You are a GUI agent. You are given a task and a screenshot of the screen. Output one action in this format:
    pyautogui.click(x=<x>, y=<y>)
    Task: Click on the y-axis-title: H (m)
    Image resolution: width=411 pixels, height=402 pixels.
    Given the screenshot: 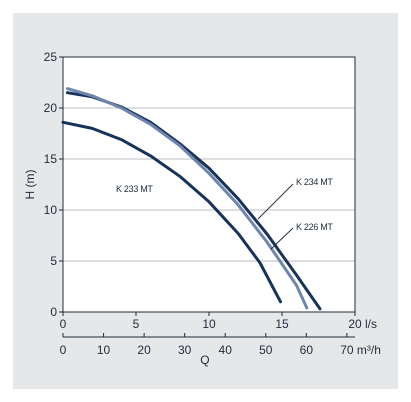 What is the action you would take?
    pyautogui.click(x=30, y=185)
    